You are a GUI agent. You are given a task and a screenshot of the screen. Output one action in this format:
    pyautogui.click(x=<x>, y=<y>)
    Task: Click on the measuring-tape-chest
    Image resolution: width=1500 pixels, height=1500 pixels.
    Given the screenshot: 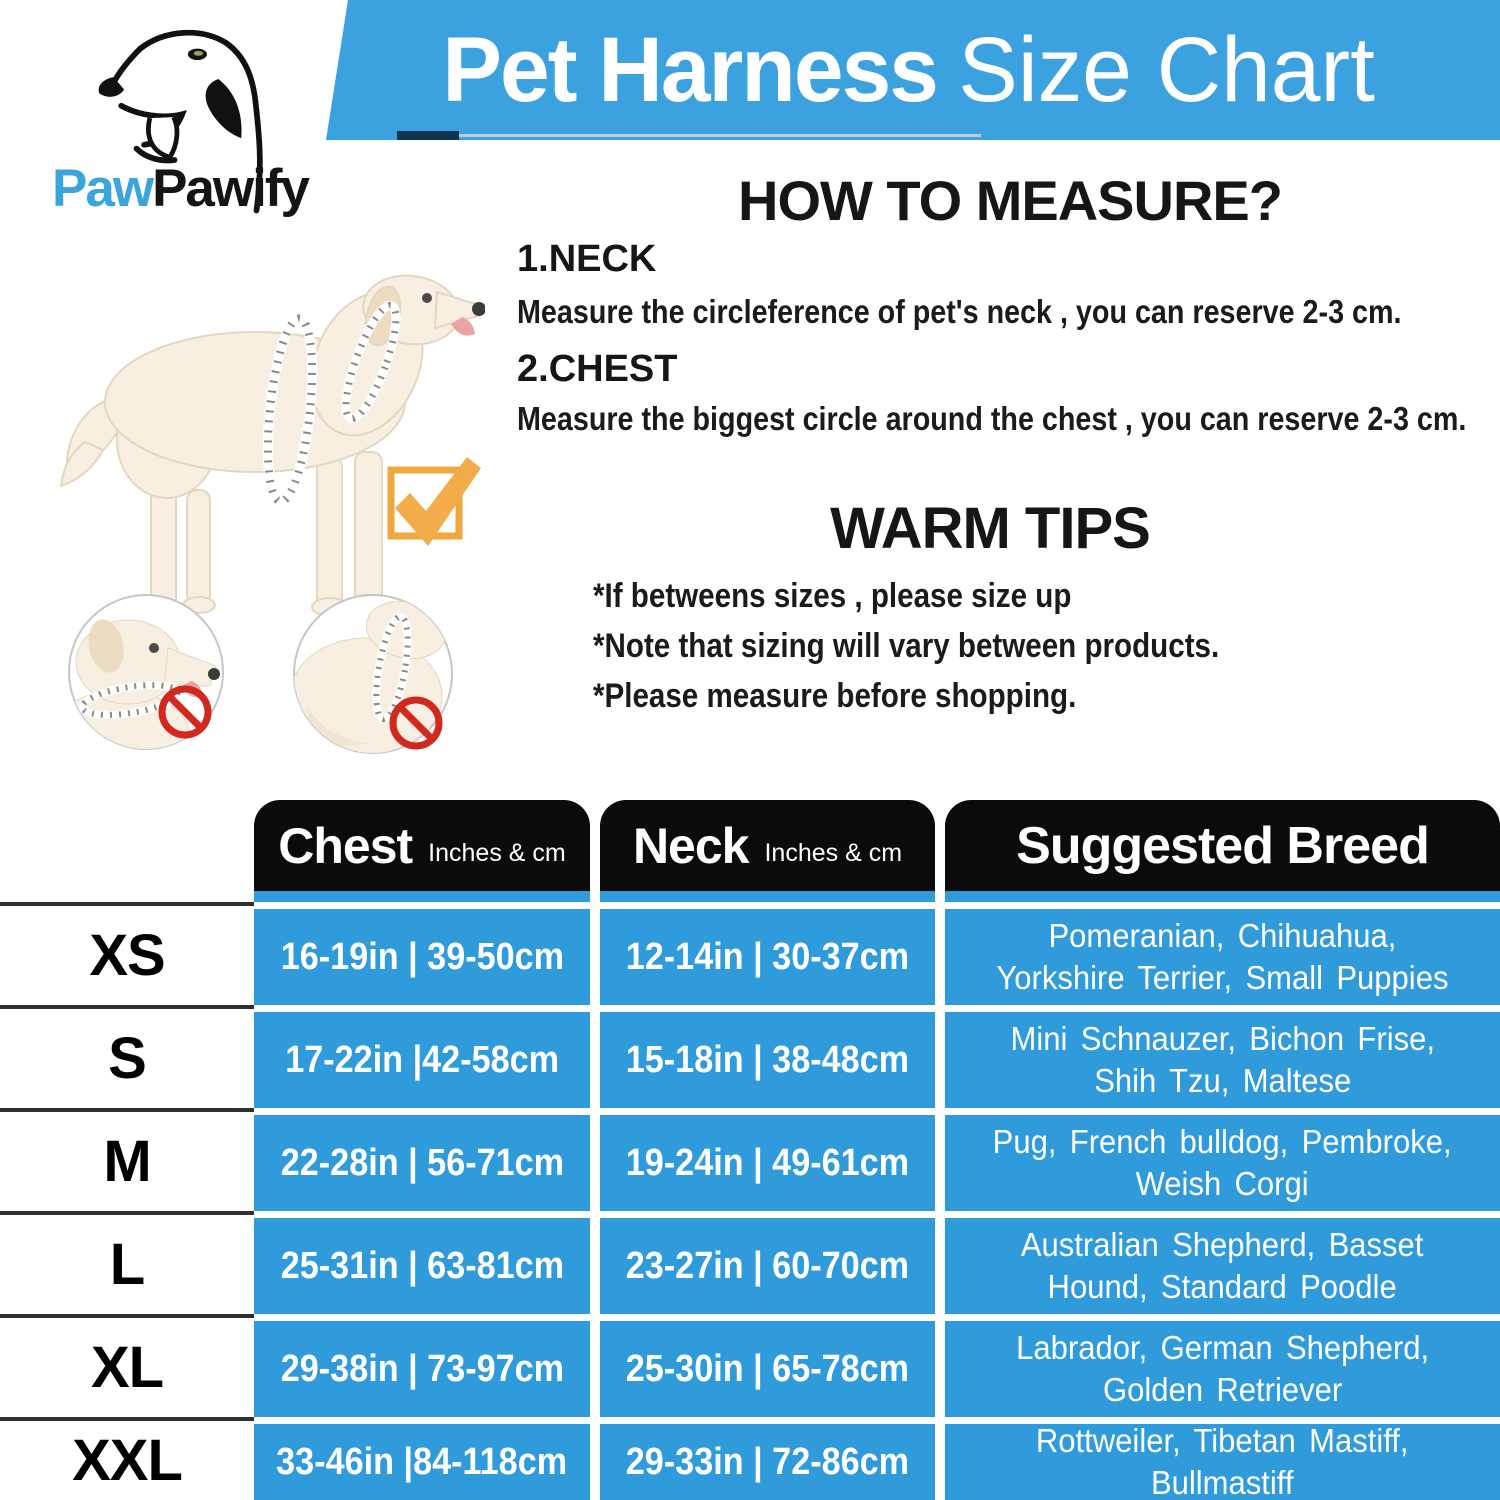 What is the action you would take?
    pyautogui.click(x=290, y=410)
    